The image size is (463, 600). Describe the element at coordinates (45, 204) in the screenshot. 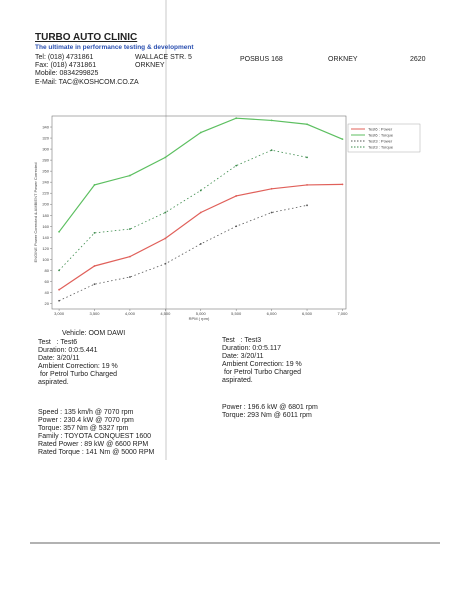

I see `y-tick-label: 200` at that location.